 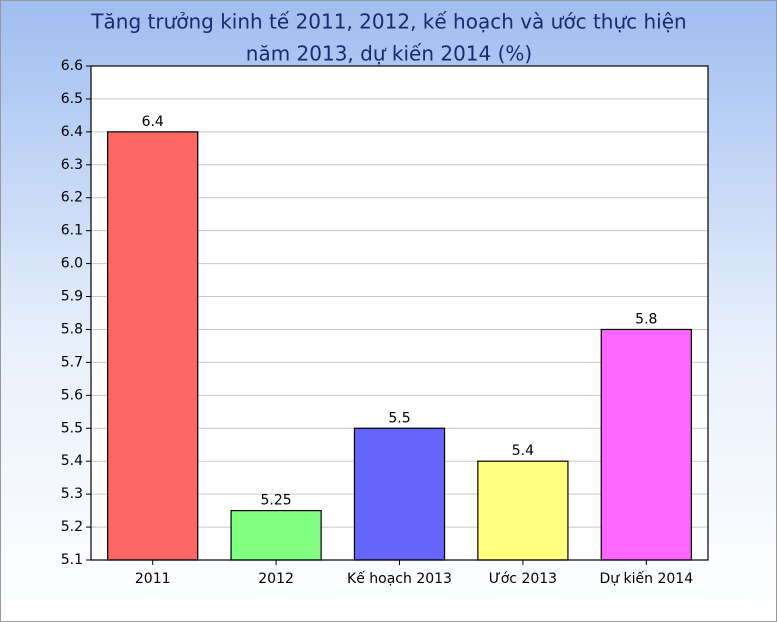 I want to click on x-tick-label: Kế hoạch 2013, so click(x=399, y=578).